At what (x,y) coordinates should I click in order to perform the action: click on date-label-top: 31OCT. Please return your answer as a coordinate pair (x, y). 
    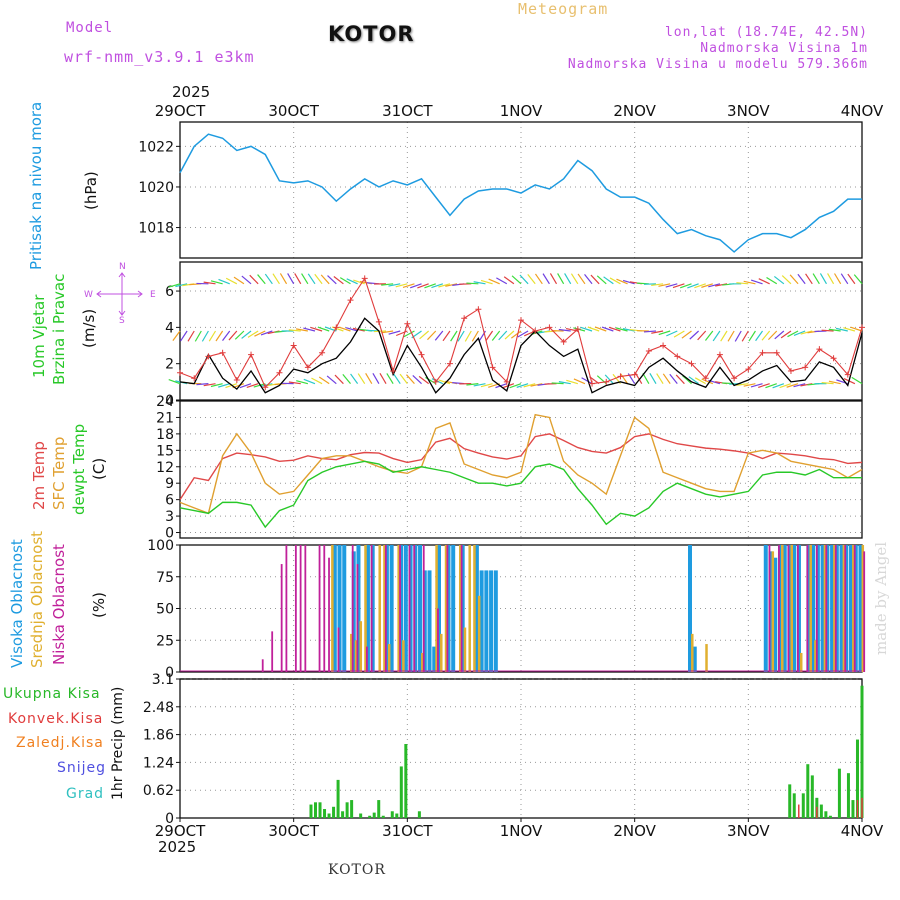
    Looking at the image, I should click on (407, 111).